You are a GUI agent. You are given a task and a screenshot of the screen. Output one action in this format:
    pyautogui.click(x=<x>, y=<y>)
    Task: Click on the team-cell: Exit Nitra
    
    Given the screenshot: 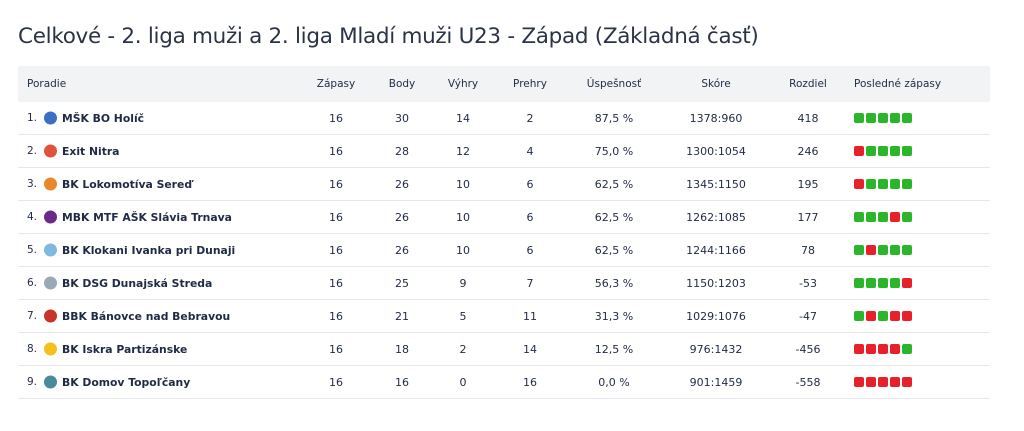 What is the action you would take?
    pyautogui.click(x=81, y=151)
    